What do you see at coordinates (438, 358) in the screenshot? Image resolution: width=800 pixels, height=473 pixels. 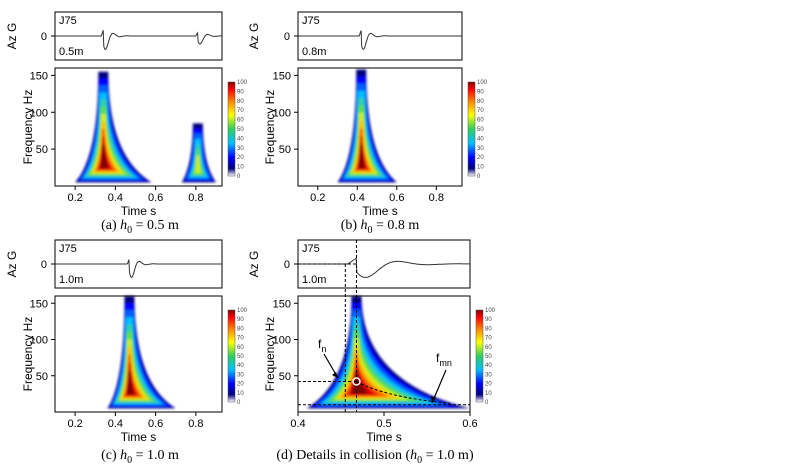 I see `fmn-main: f` at bounding box center [438, 358].